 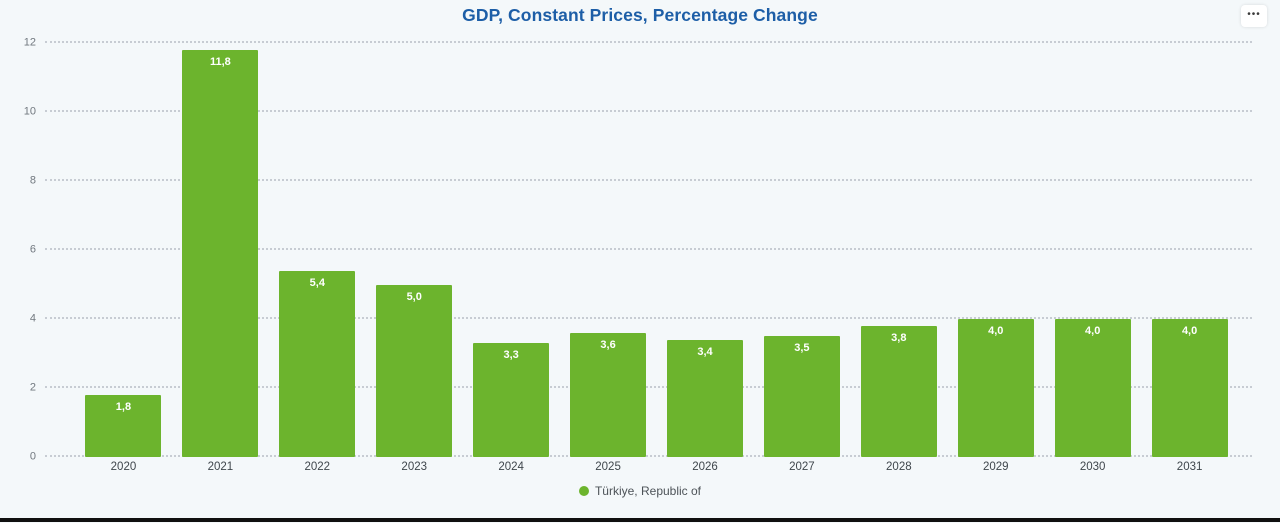 I want to click on bar-value-label: 11,8, so click(x=220, y=61).